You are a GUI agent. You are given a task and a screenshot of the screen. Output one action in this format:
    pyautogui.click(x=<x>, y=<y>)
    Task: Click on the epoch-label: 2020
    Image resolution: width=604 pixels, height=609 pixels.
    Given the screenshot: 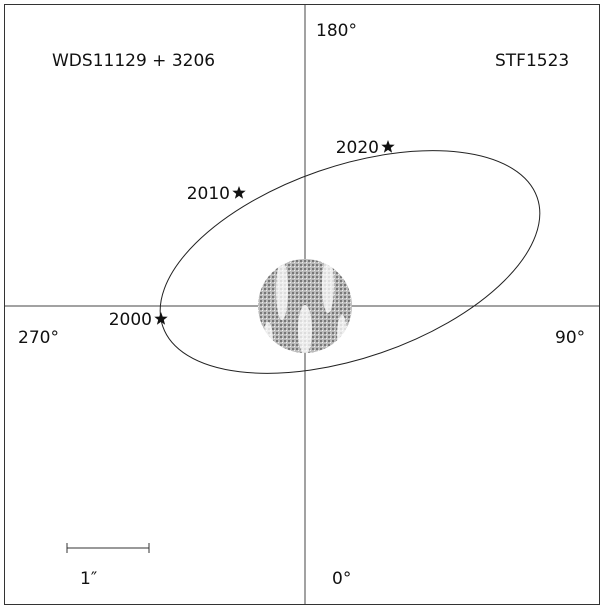 What is the action you would take?
    pyautogui.click(x=357, y=148)
    